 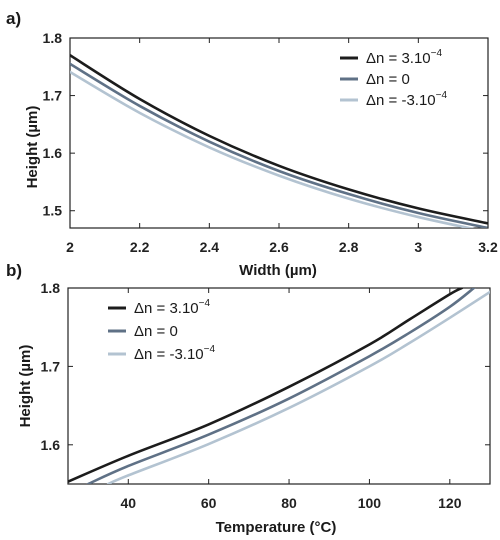 What do you see at coordinates (209, 503) in the screenshot?
I see `b-x-tick-label: 60` at bounding box center [209, 503].